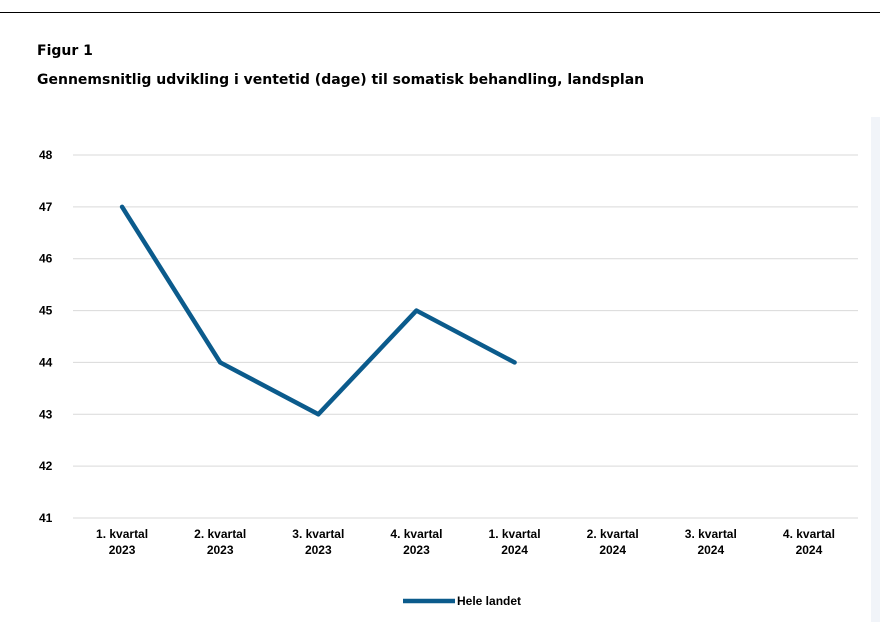  What do you see at coordinates (46, 414) in the screenshot?
I see `y-tick-label: 43` at bounding box center [46, 414].